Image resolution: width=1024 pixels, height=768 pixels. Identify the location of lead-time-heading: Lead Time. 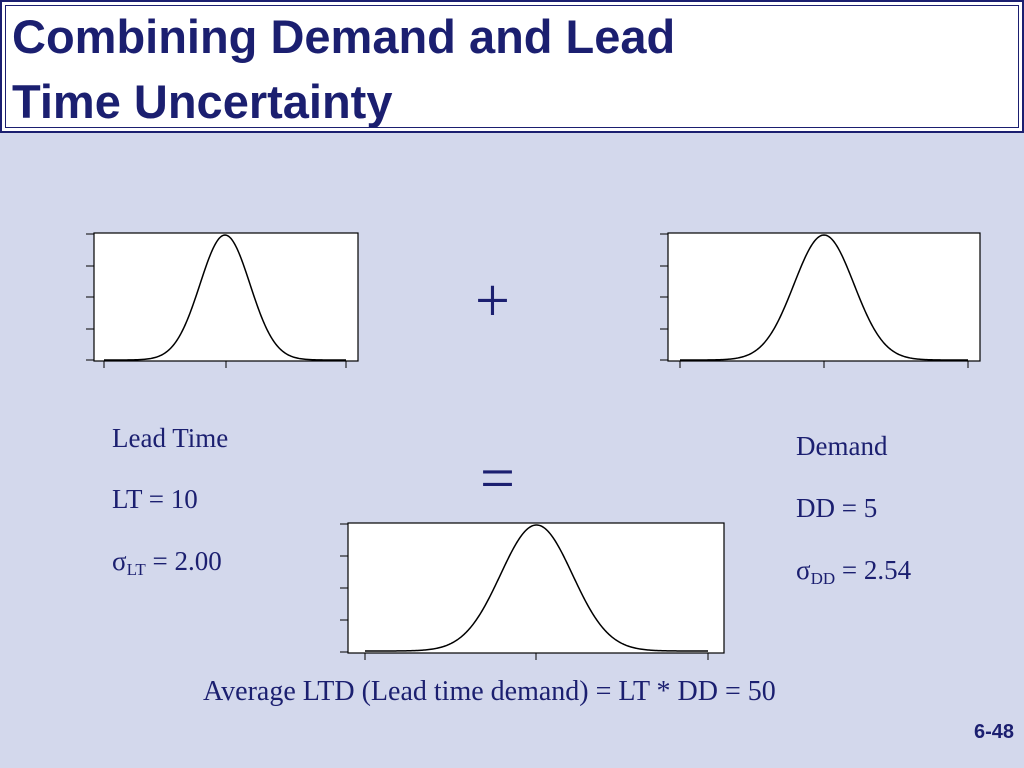
(170, 438).